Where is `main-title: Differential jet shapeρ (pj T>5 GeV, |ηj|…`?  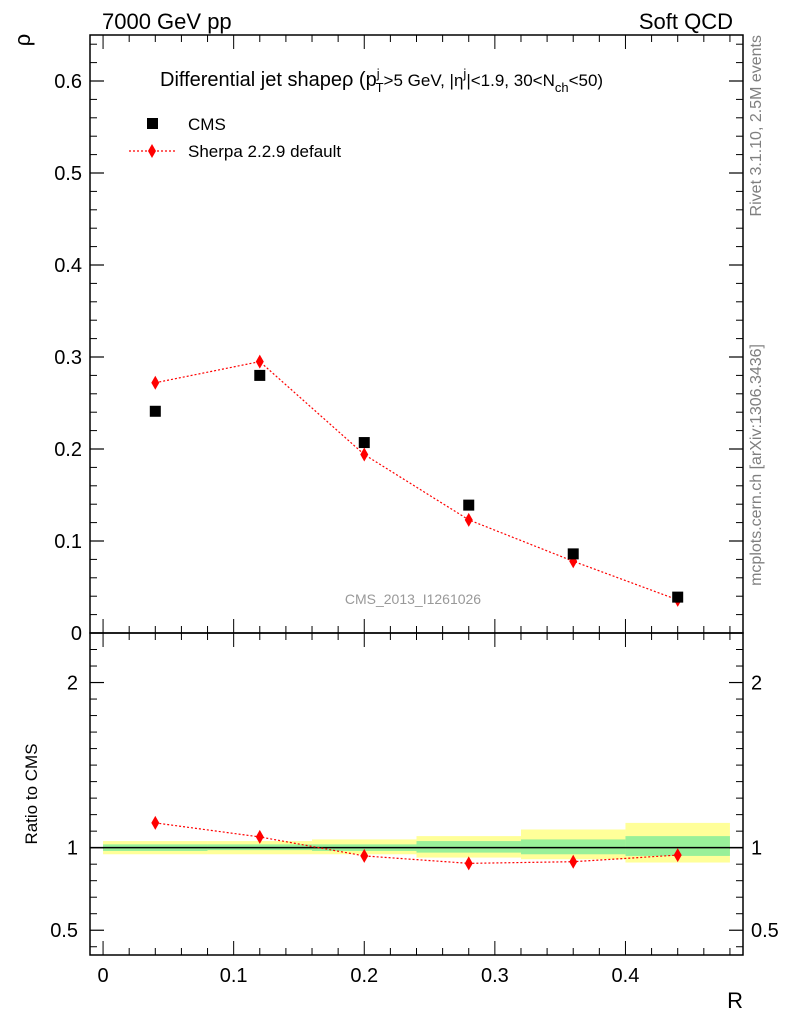
main-title: Differential jet shapeρ (pj T>5 GeV, |ηj|… is located at coordinates (381, 80).